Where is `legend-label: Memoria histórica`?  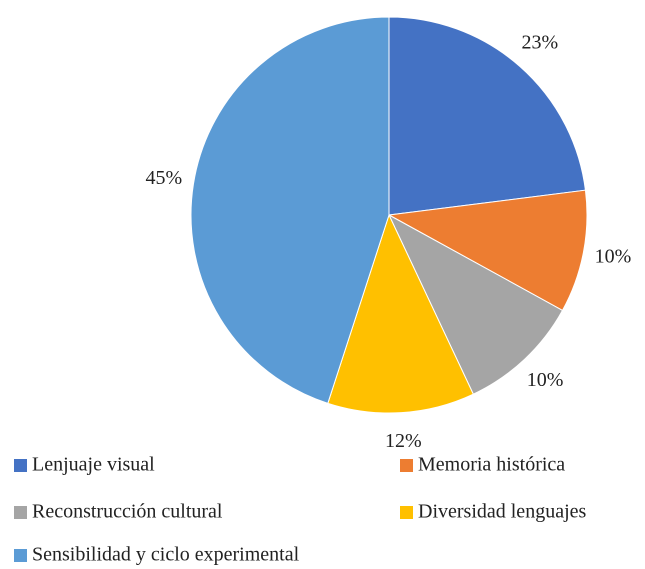 legend-label: Memoria histórica is located at coordinates (491, 465).